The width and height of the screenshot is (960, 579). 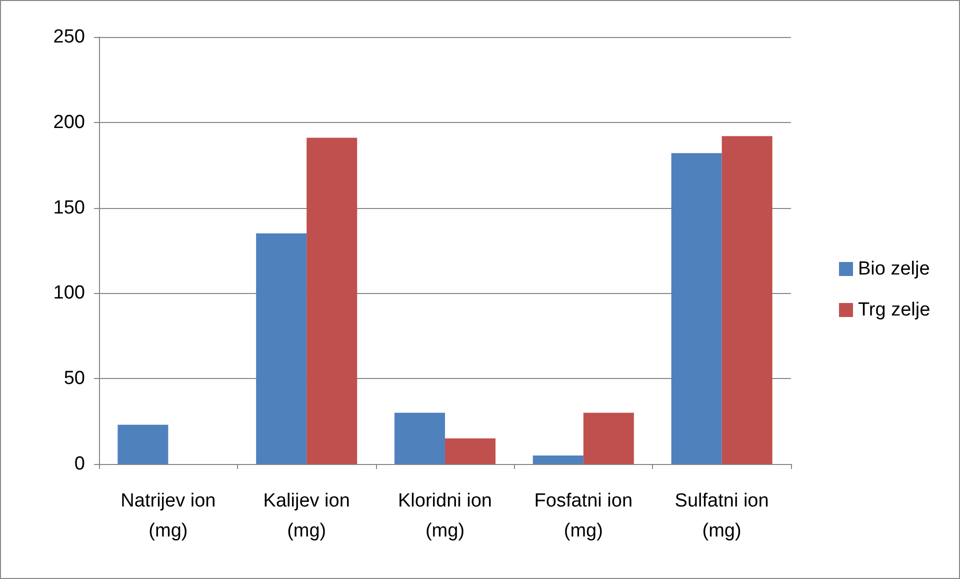 What do you see at coordinates (583, 516) in the screenshot?
I see `x-tick-label: Fosfatni ion (mg)` at bounding box center [583, 516].